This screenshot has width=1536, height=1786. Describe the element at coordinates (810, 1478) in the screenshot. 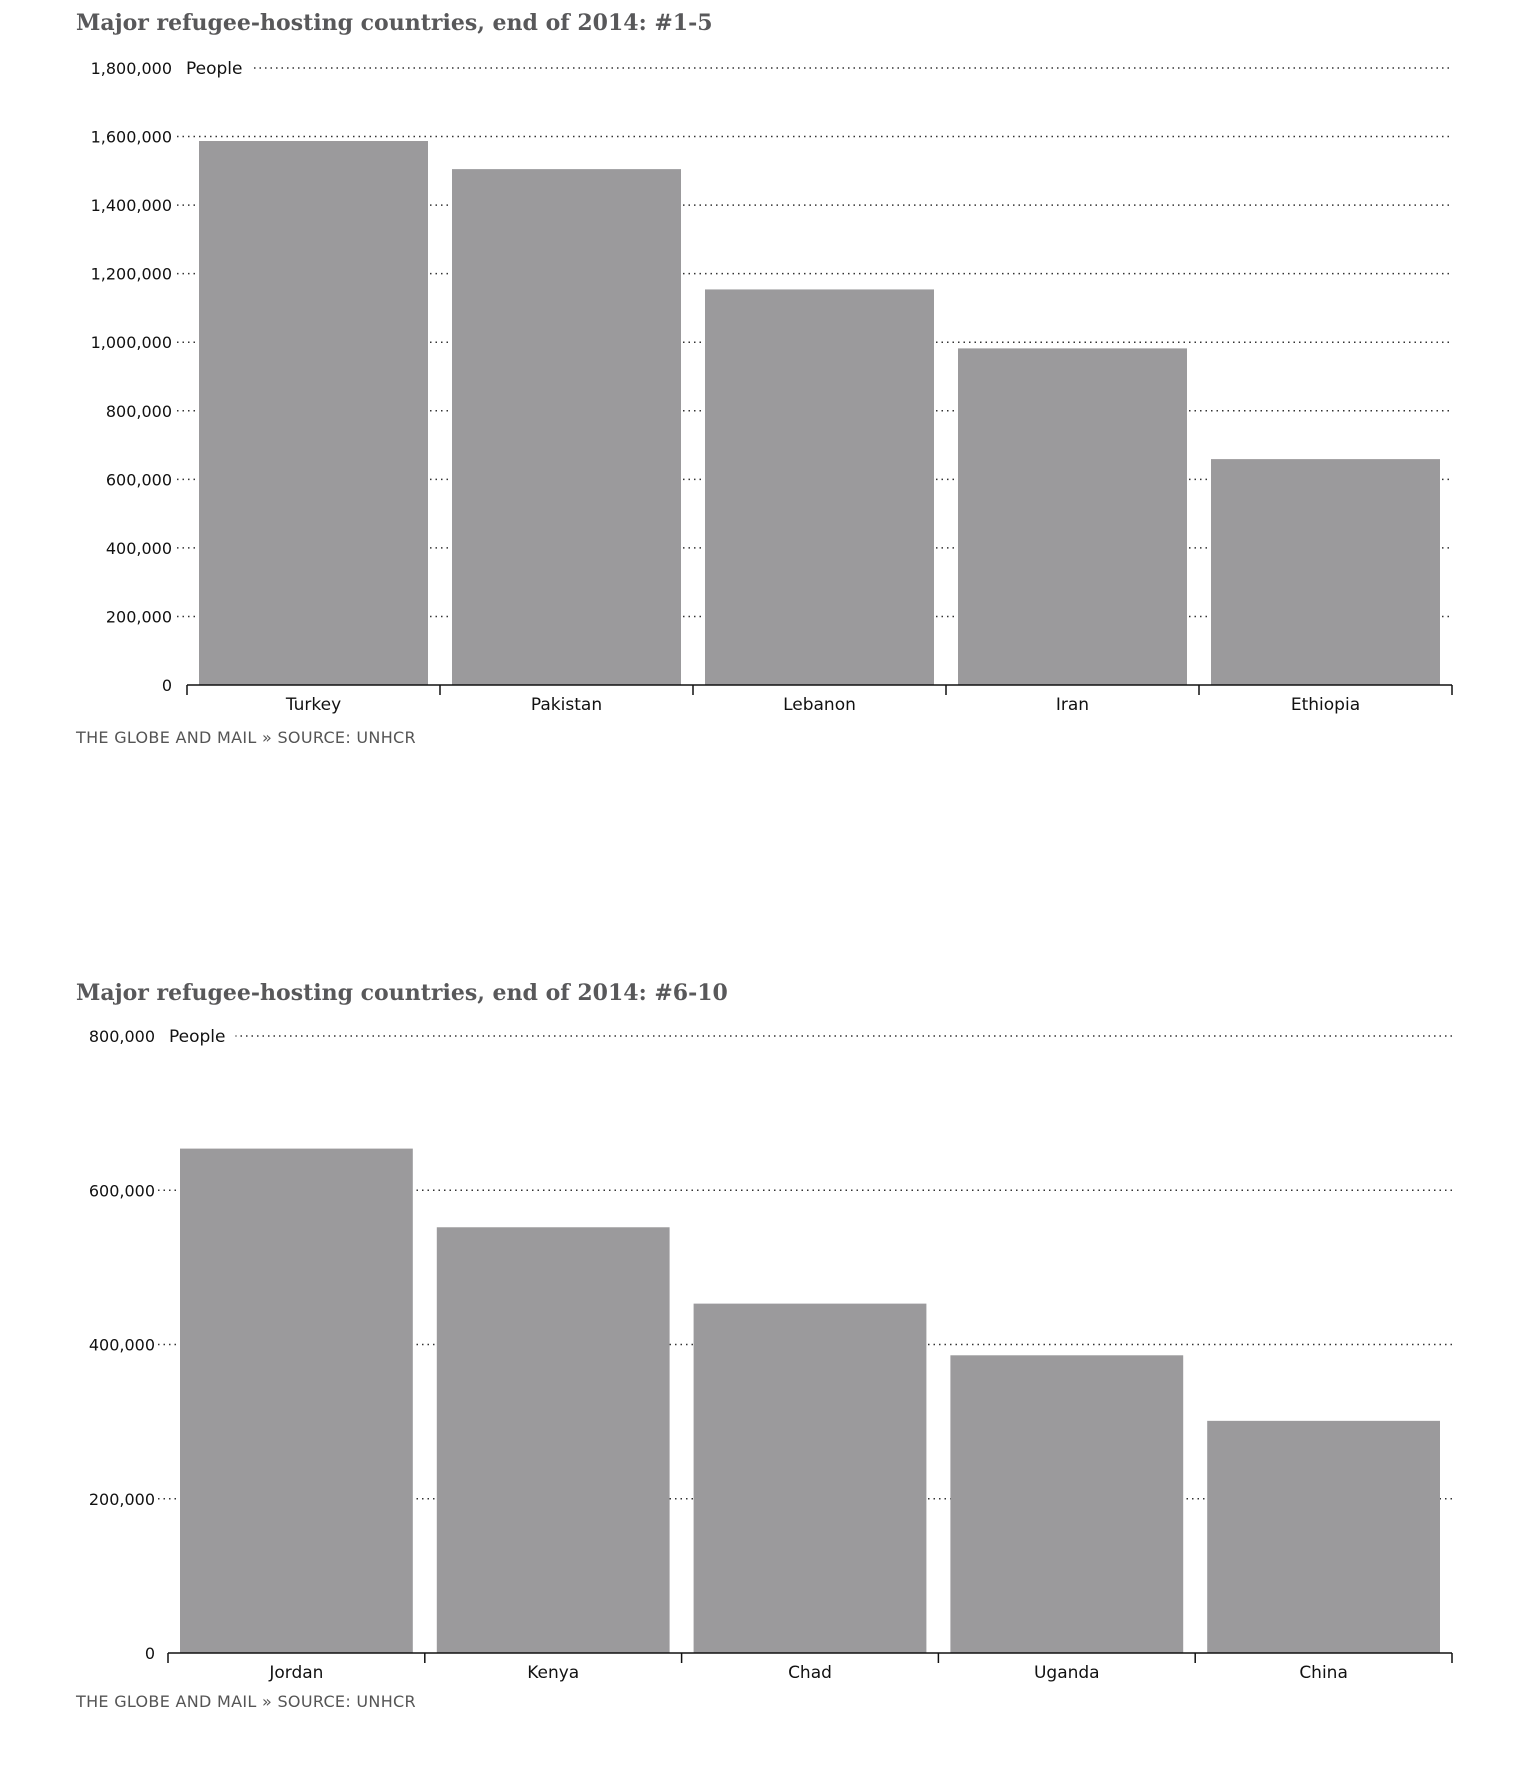

I see `bar-chad` at that location.